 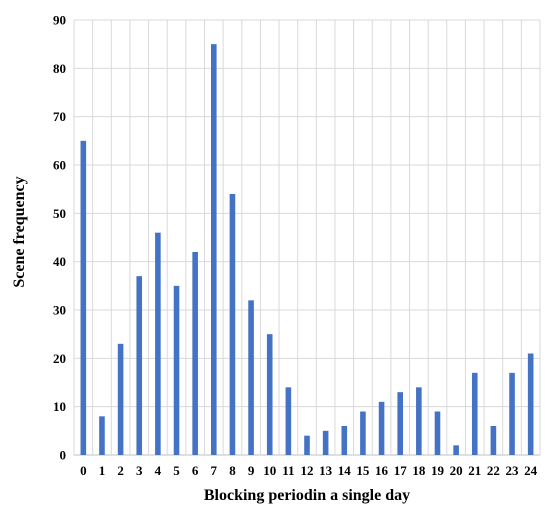 What do you see at coordinates (419, 470) in the screenshot?
I see `x-tick-label: 18` at bounding box center [419, 470].